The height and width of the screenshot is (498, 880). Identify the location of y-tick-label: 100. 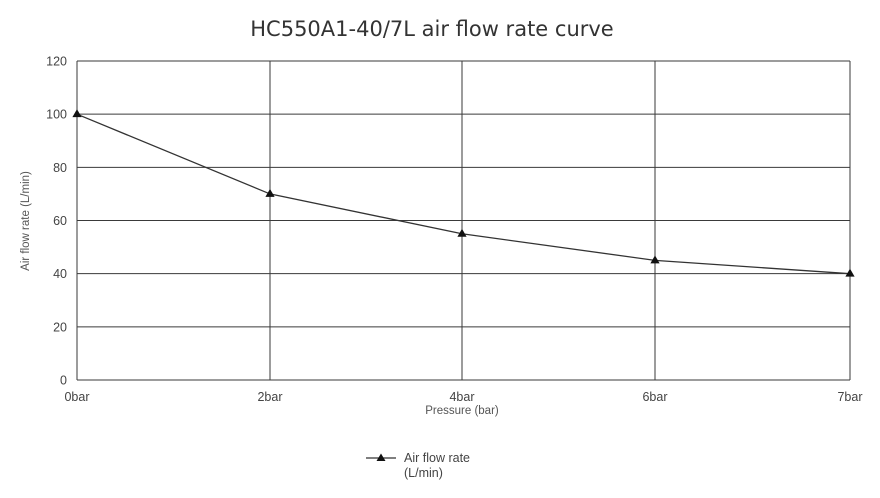
(56, 115).